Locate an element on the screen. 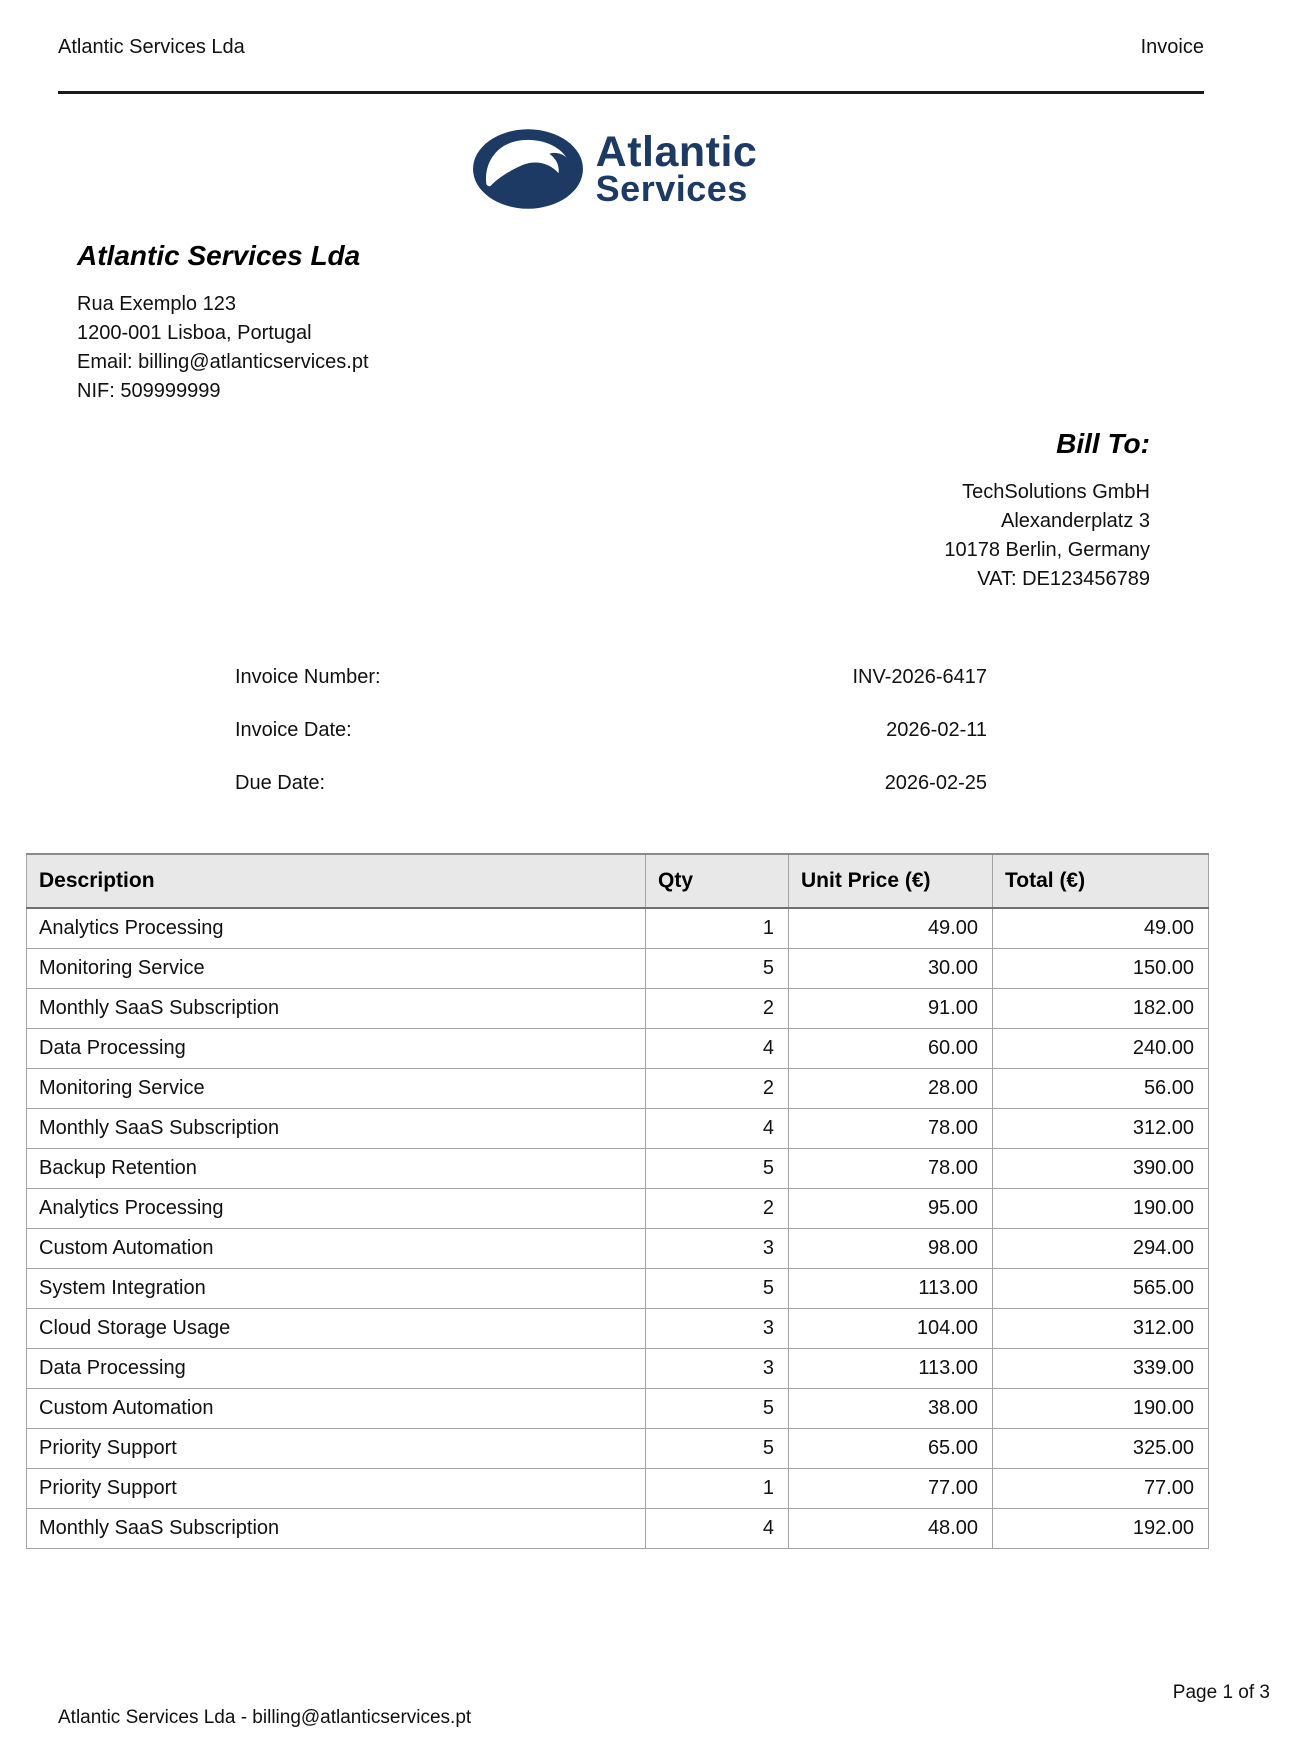 This screenshot has height=1748, width=1301. seller-tax-id-line: NIF: 509999999 is located at coordinates (149, 391).